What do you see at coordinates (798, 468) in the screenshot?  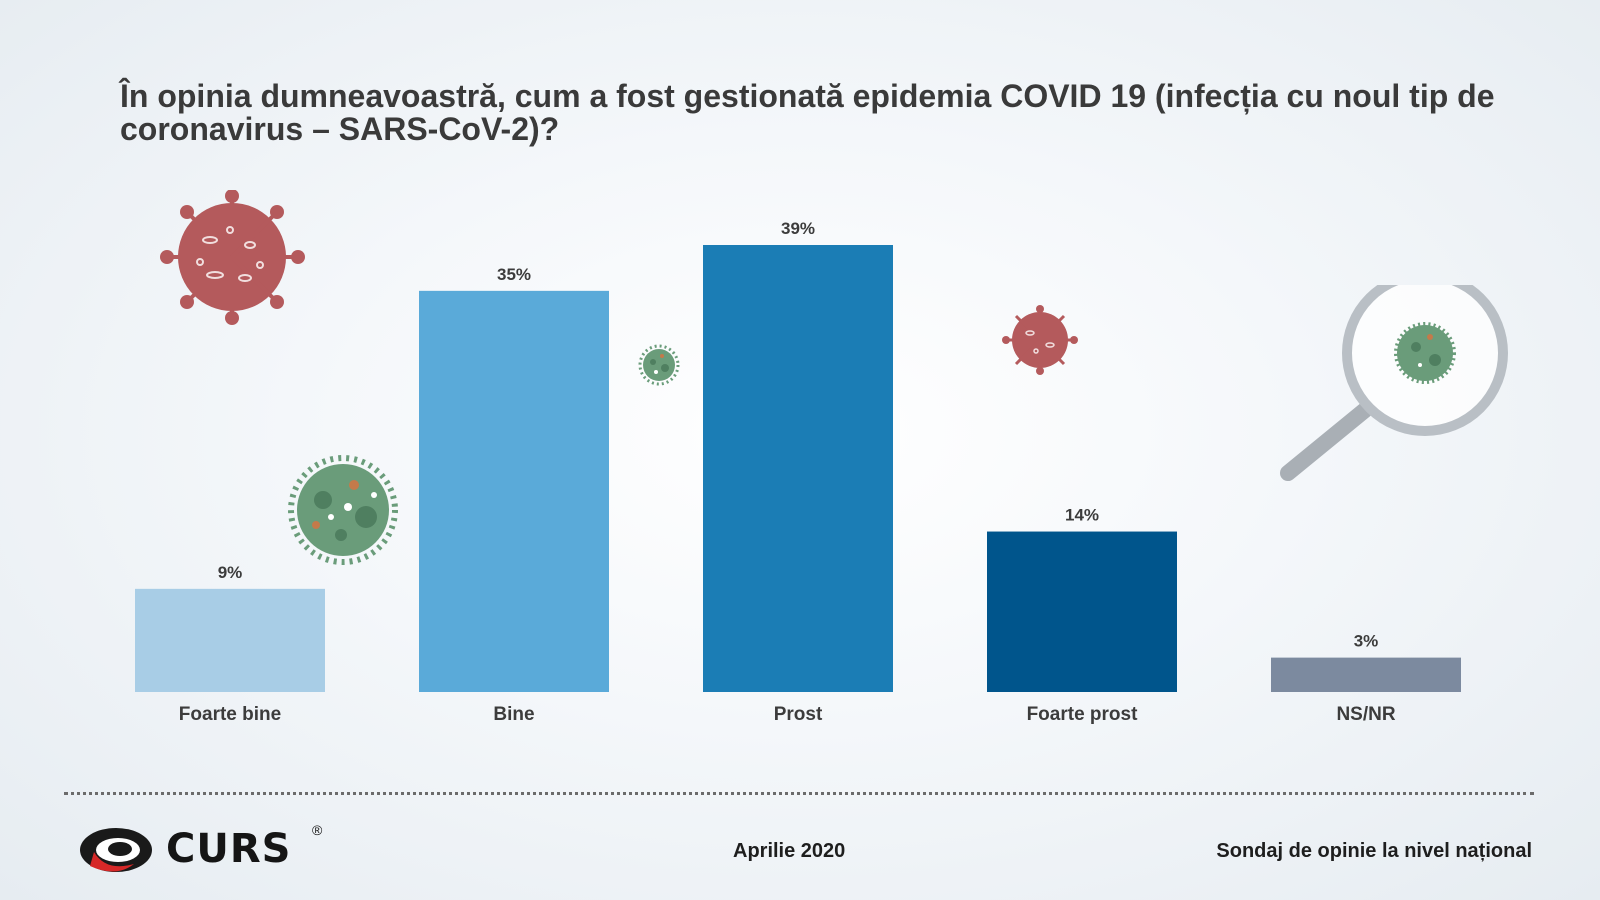 I see `bar-prost` at bounding box center [798, 468].